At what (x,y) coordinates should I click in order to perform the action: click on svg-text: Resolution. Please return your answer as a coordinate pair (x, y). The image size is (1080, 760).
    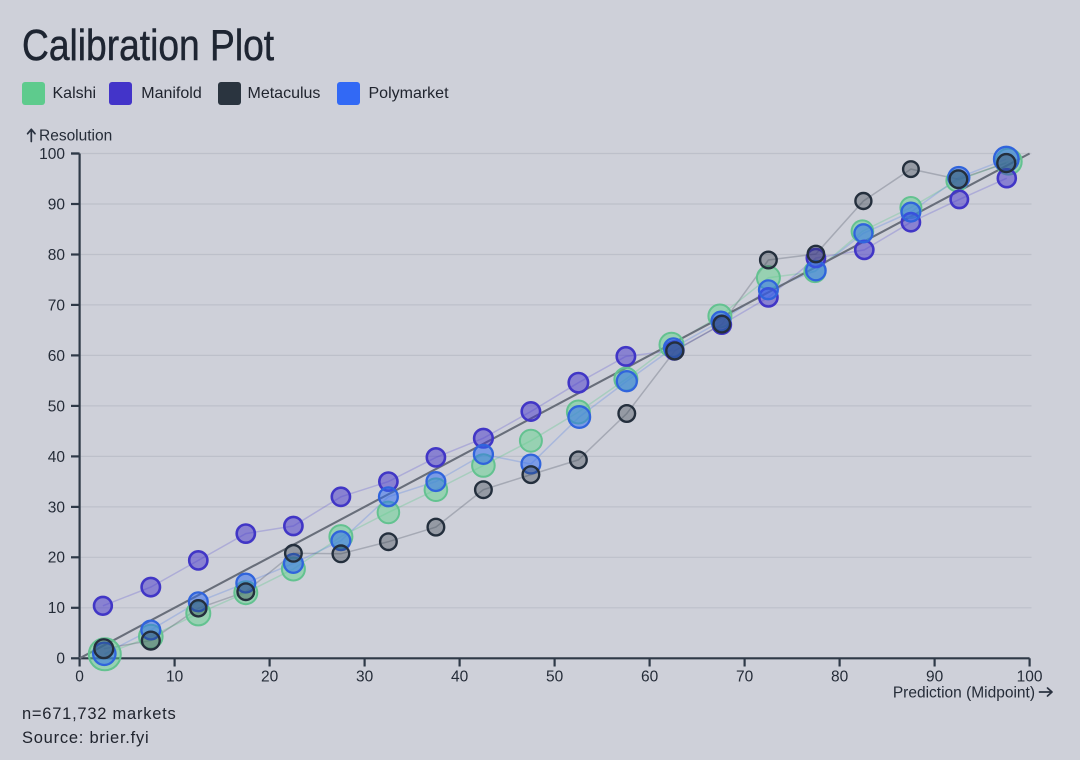
    Looking at the image, I should click on (75, 135).